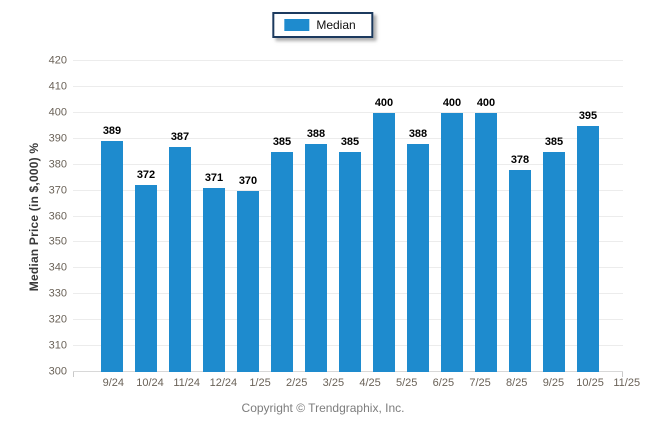  I want to click on x-tick-label: 6/25, so click(443, 383).